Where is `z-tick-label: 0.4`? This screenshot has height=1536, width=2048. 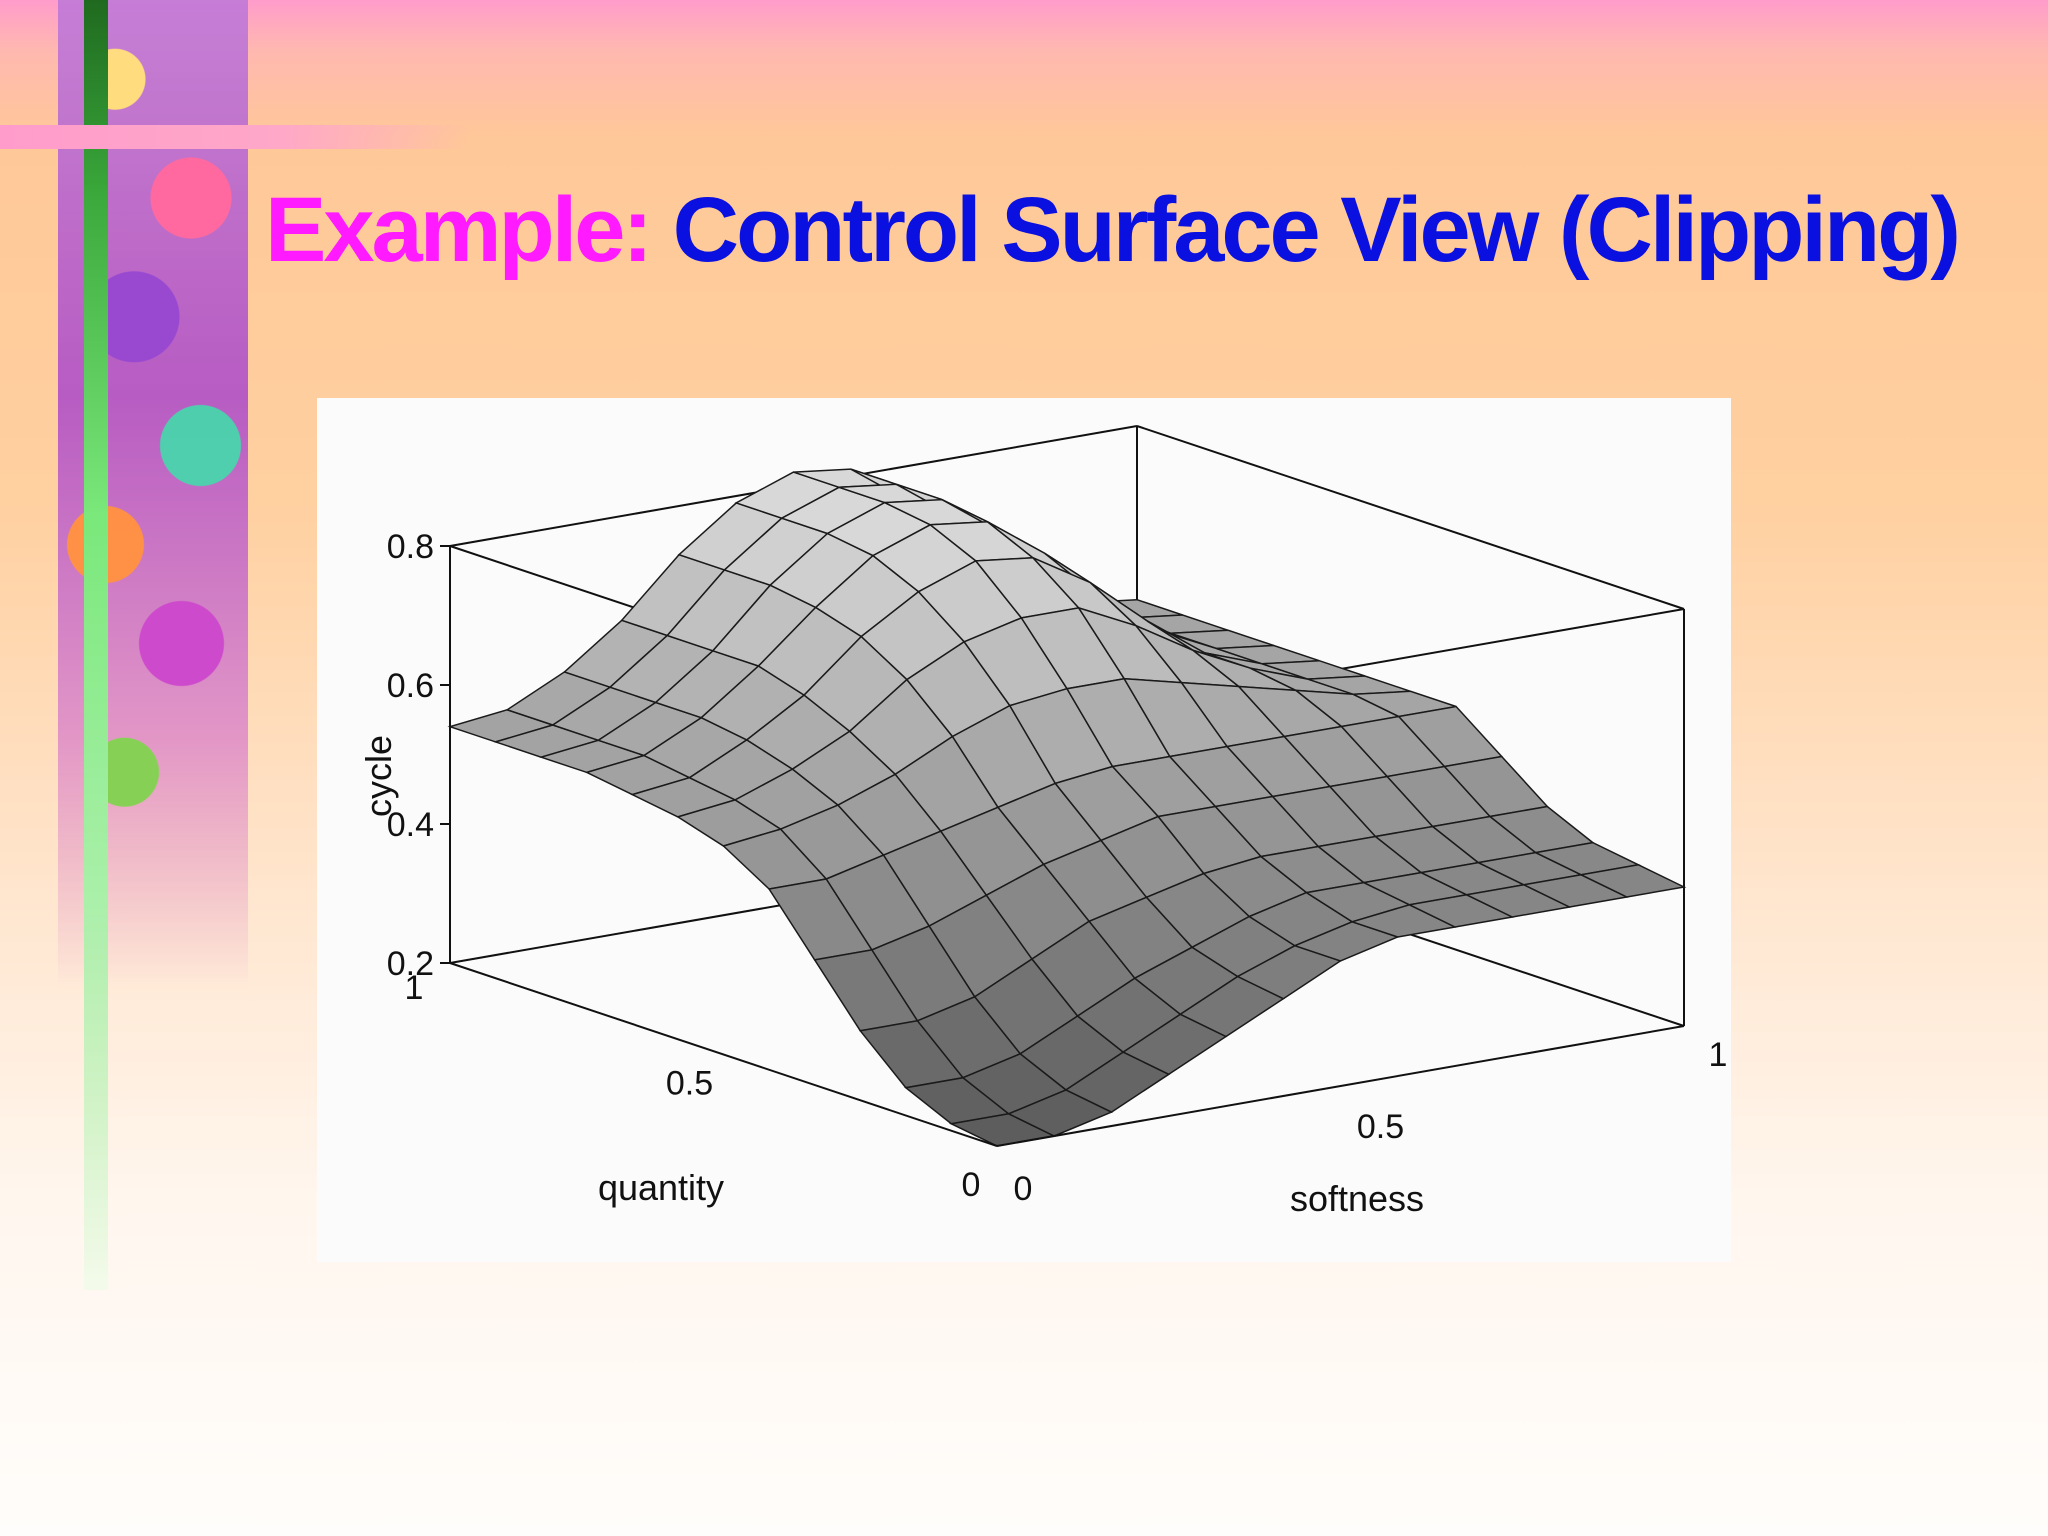 z-tick-label: 0.4 is located at coordinates (410, 825).